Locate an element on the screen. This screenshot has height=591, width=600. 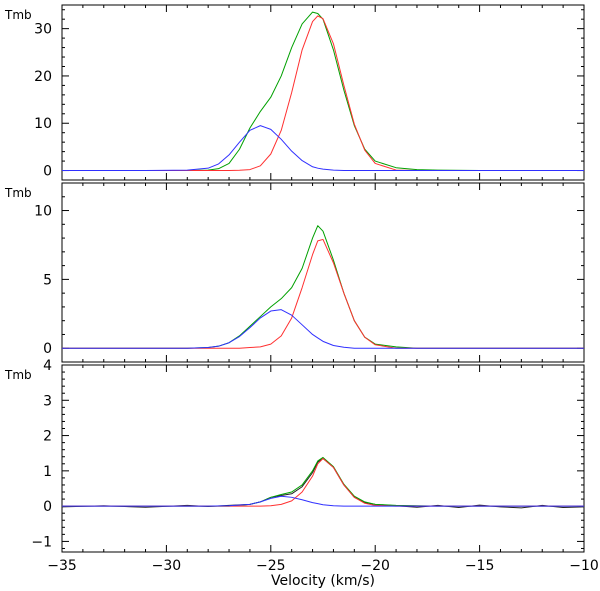
y-tick-label: 4 is located at coordinates (47, 366).